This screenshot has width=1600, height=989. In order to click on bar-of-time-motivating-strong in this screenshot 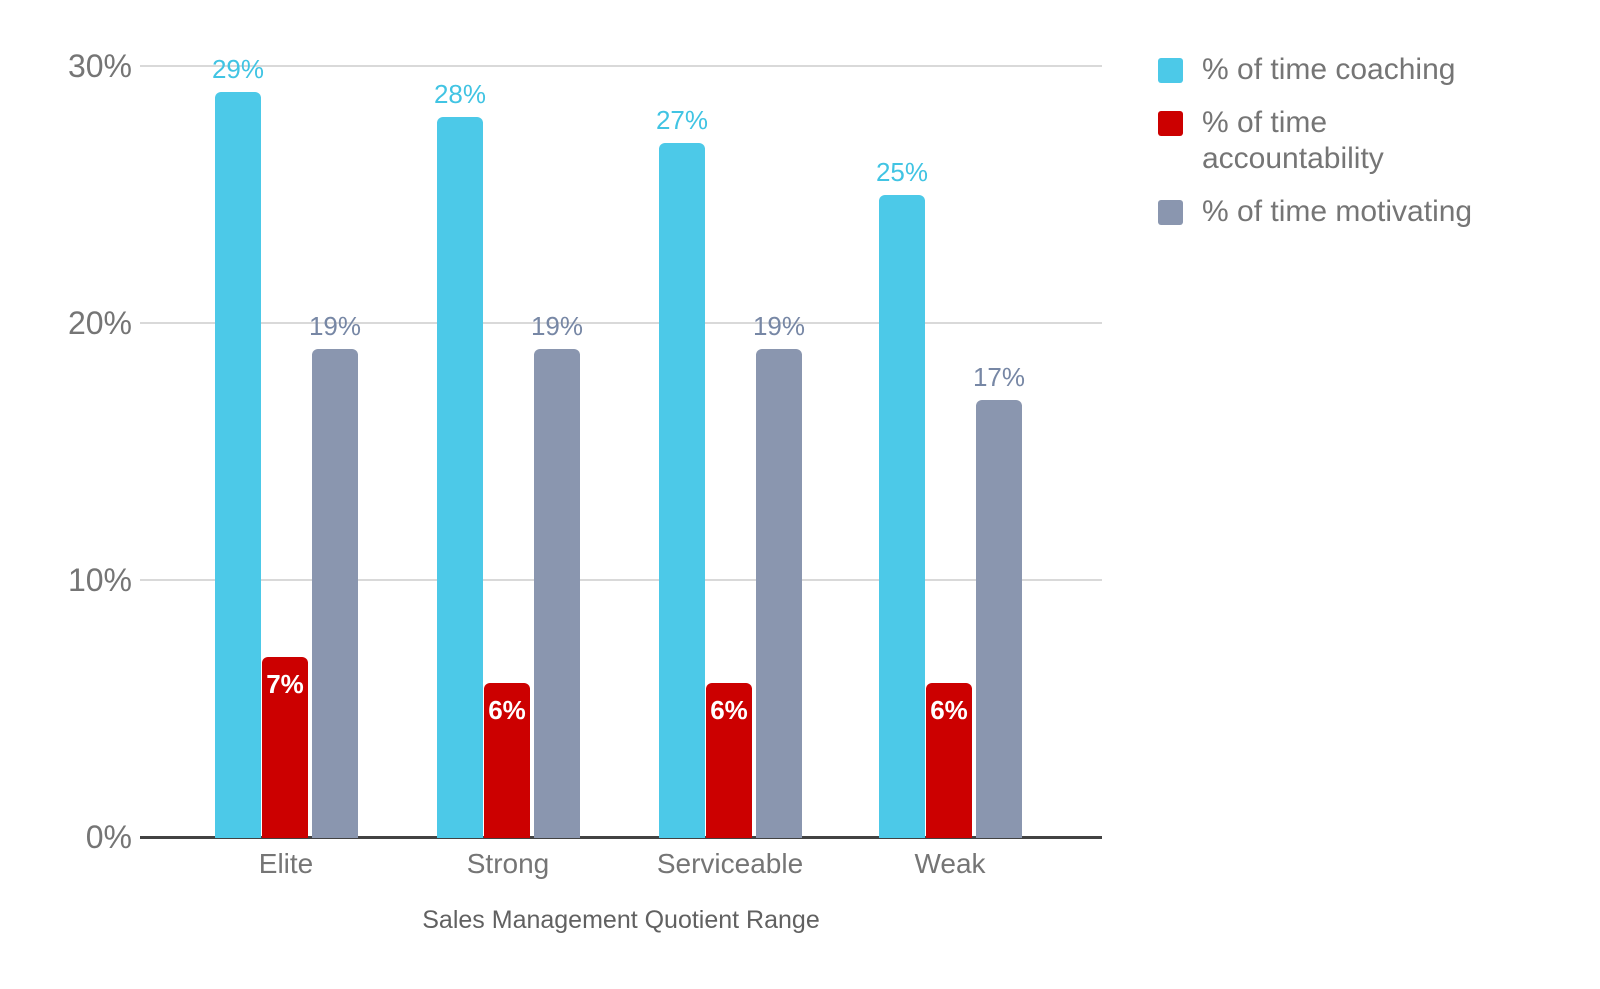, I will do `click(557, 593)`.